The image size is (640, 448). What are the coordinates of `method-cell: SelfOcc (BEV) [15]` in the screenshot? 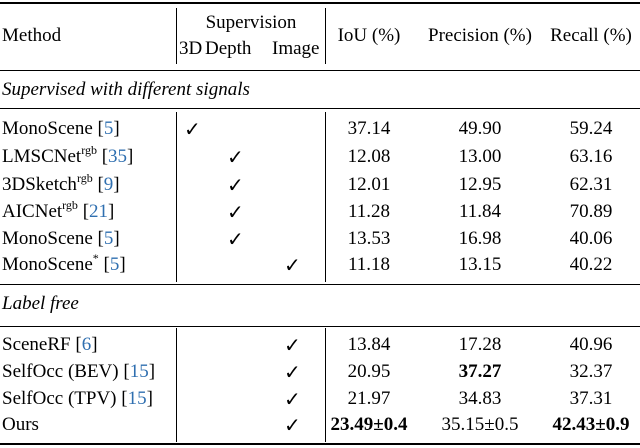 It's located at (78, 372).